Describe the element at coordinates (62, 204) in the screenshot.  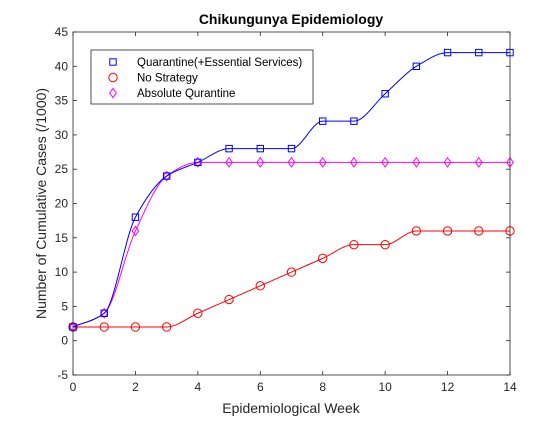
I see `y-tick-label: 20` at that location.